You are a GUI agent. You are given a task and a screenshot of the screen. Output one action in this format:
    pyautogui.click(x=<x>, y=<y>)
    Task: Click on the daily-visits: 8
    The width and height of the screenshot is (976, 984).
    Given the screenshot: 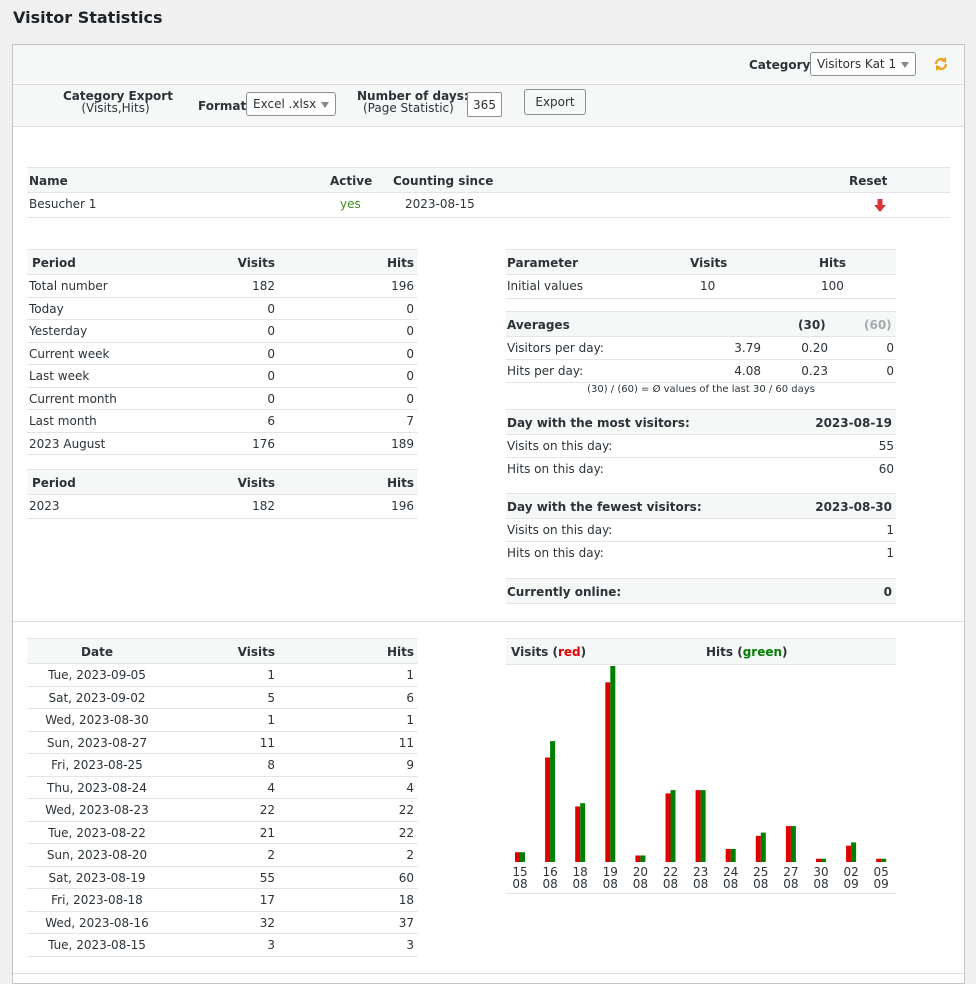 What is the action you would take?
    pyautogui.click(x=271, y=765)
    